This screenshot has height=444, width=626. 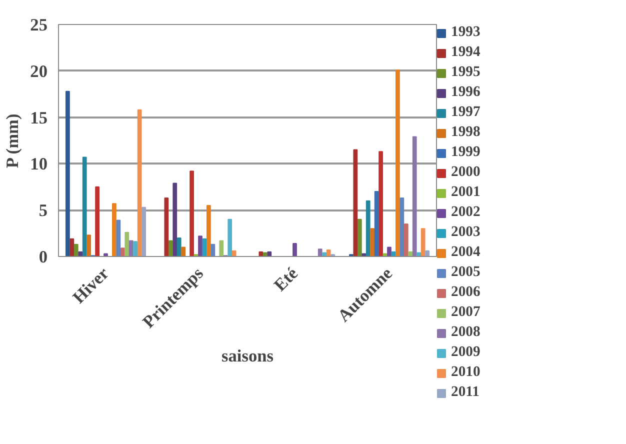 What do you see at coordinates (465, 92) in the screenshot?
I see `legend-label: 1996` at bounding box center [465, 92].